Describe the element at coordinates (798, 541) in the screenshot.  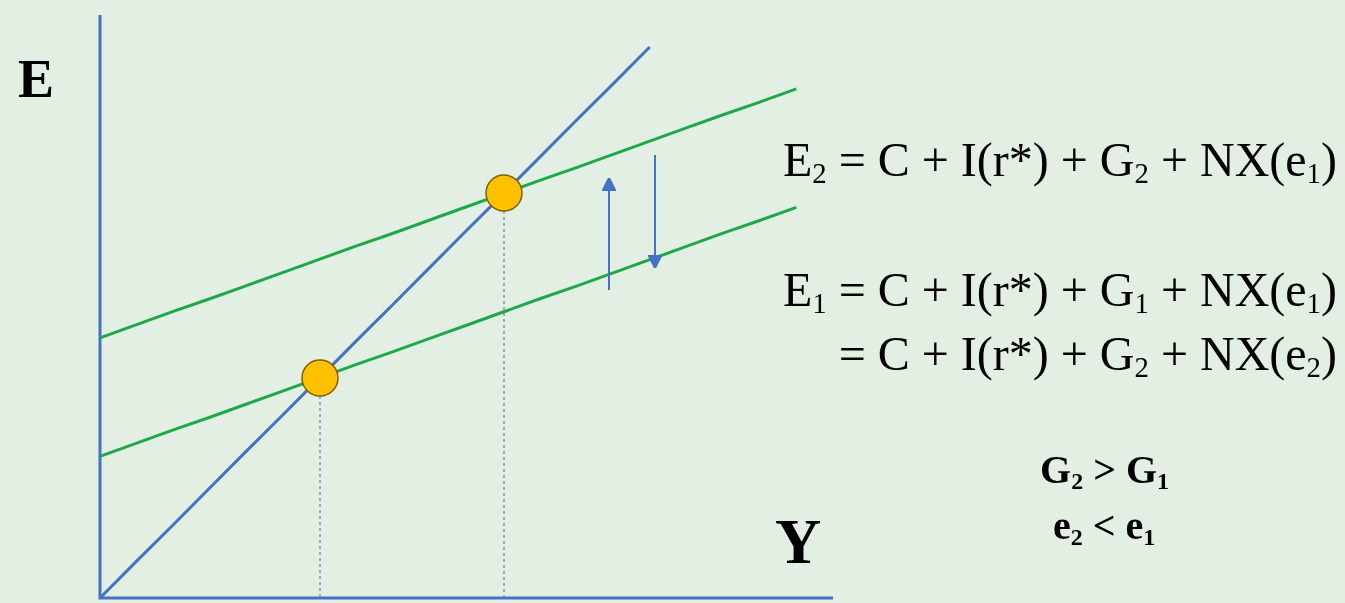
I see `x-axis-title: Y` at that location.